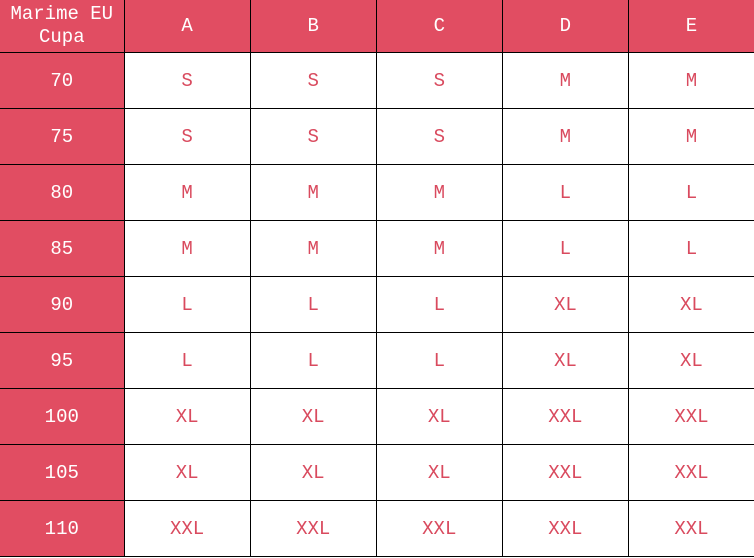 This screenshot has width=754, height=558. I want to click on band-size-cell: 85, so click(62, 248).